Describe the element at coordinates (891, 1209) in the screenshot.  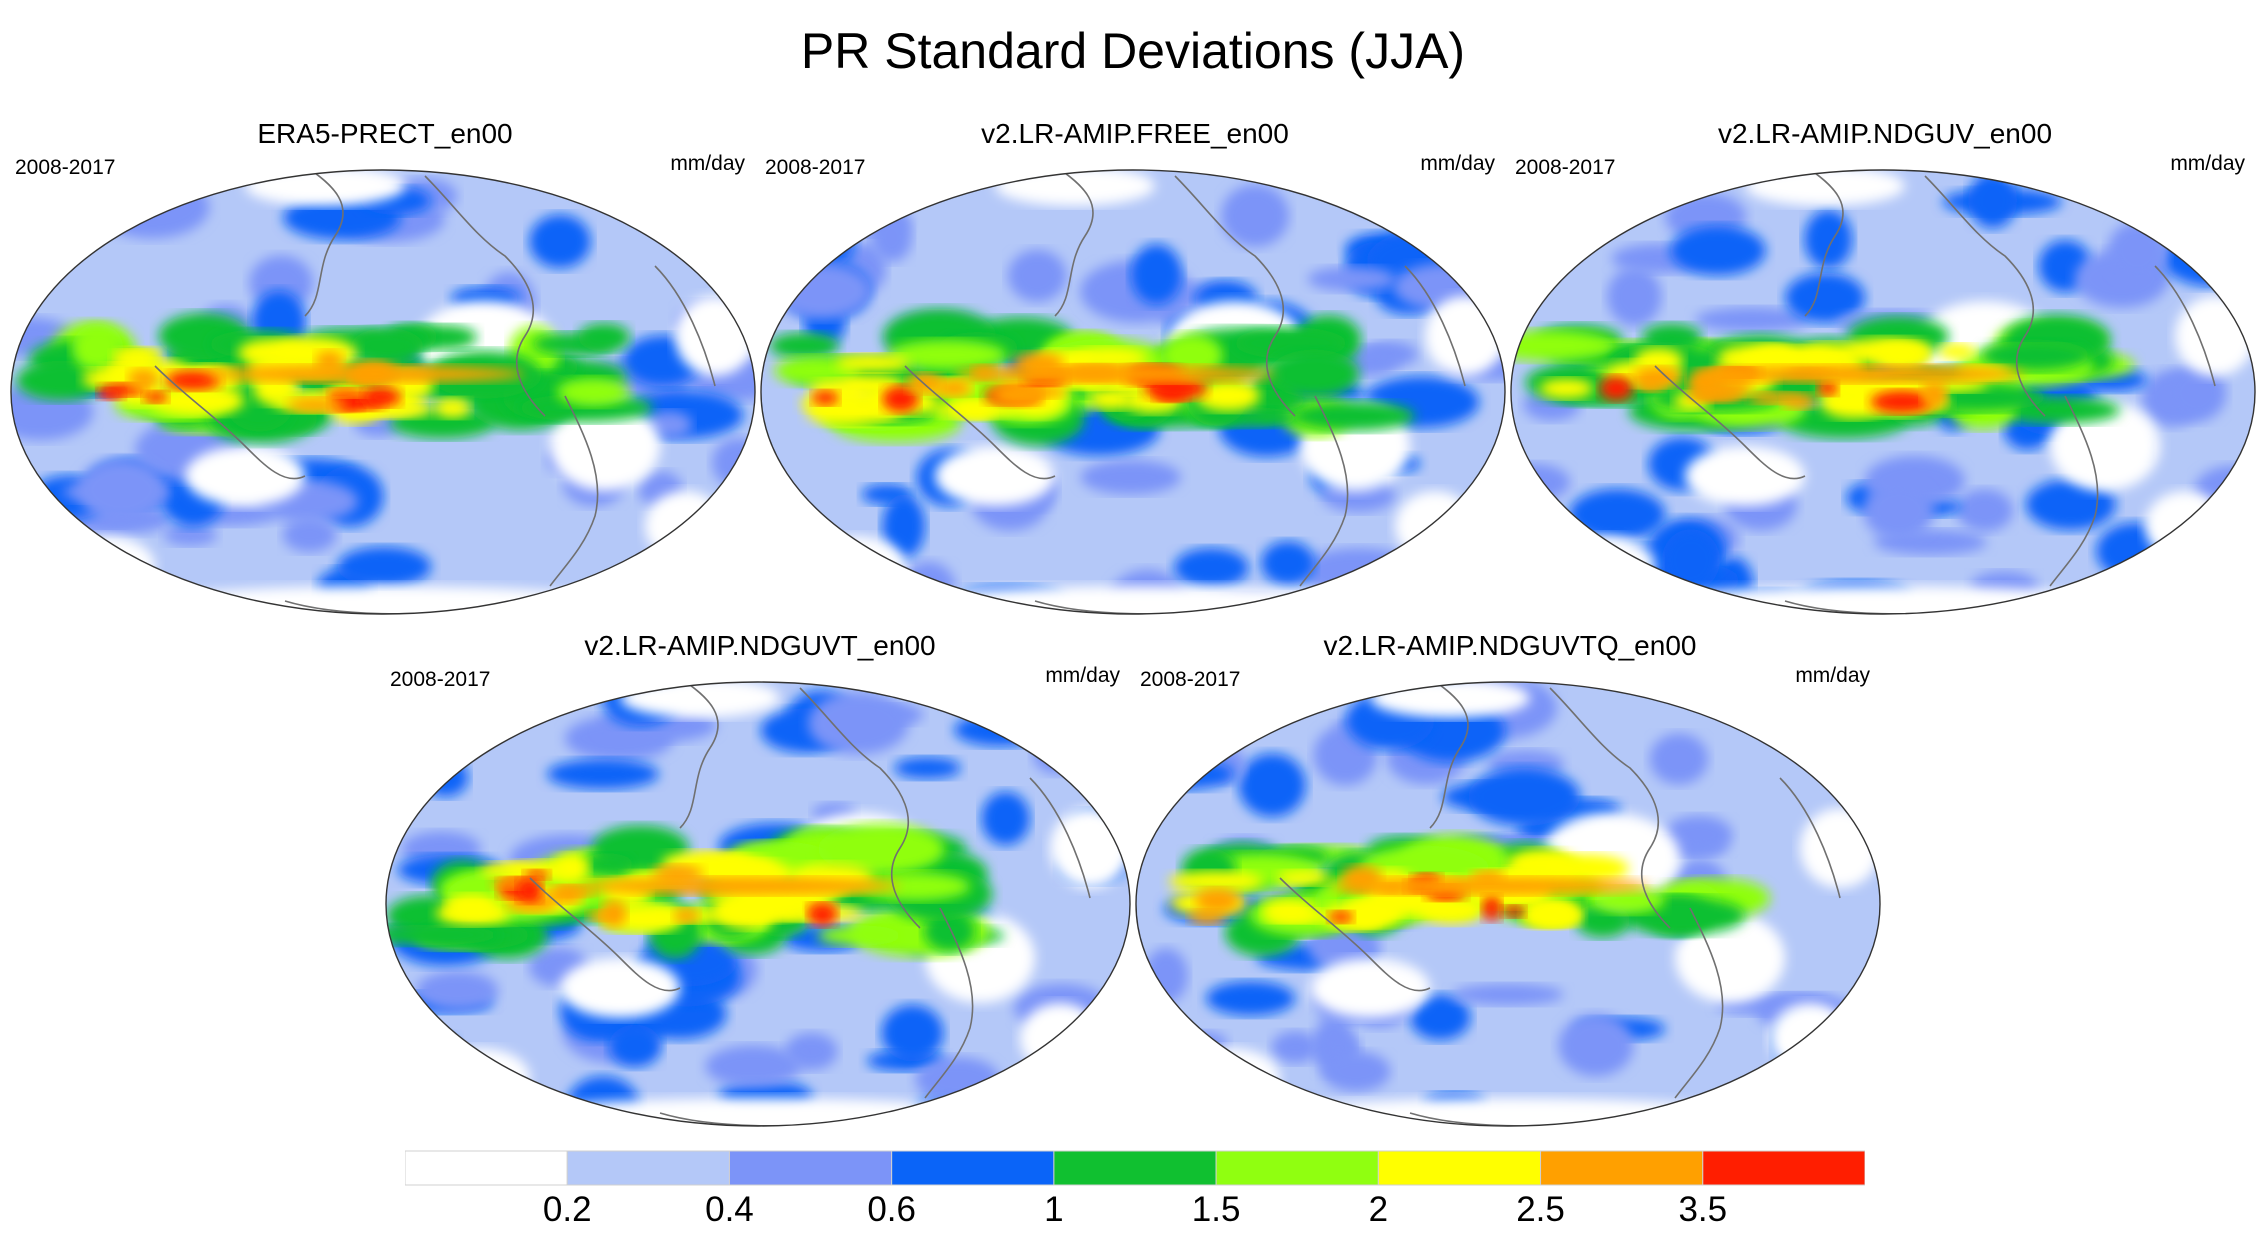
I see `colorbar-tick-label: 0.6` at that location.